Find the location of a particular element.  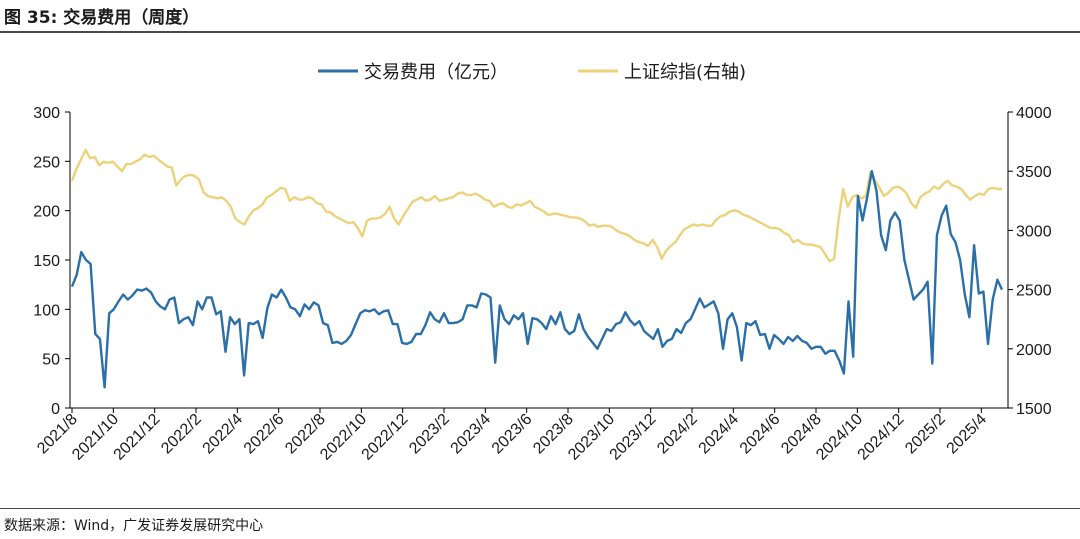

left-tick-label: 0 is located at coordinates (55, 409).